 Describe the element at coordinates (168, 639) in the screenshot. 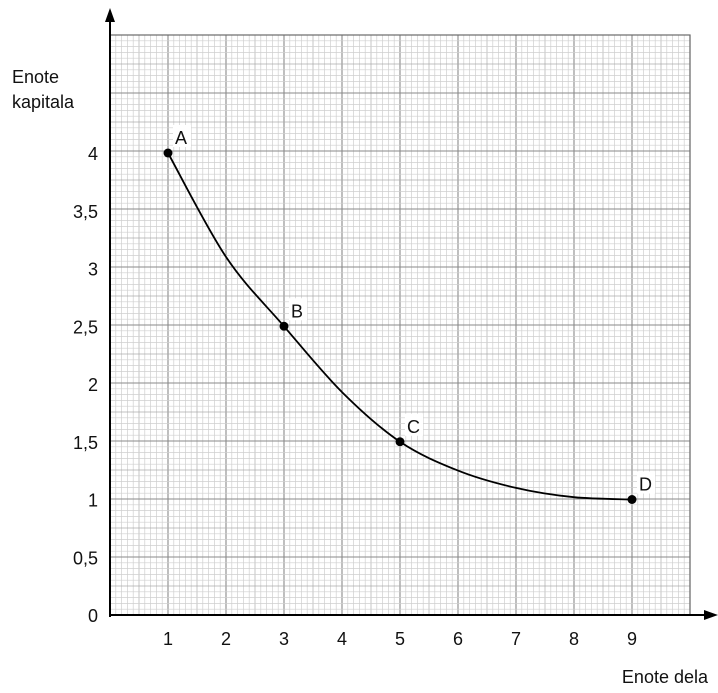

I see `x-tick-label: 1` at that location.